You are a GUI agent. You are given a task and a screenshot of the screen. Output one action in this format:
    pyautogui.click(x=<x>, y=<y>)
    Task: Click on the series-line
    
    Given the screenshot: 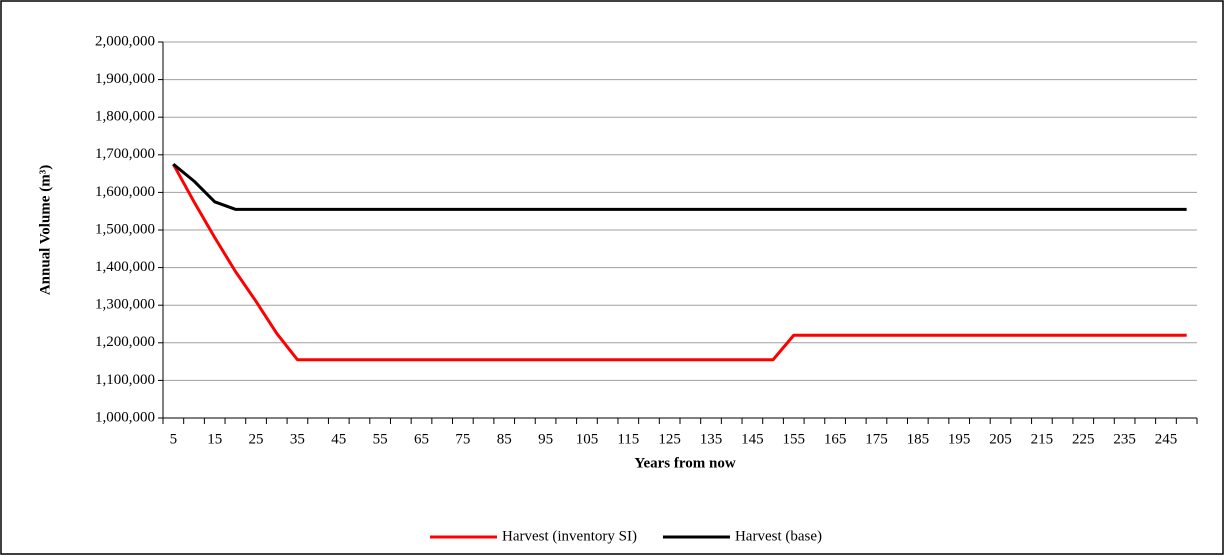 What is the action you would take?
    pyautogui.click(x=679, y=187)
    